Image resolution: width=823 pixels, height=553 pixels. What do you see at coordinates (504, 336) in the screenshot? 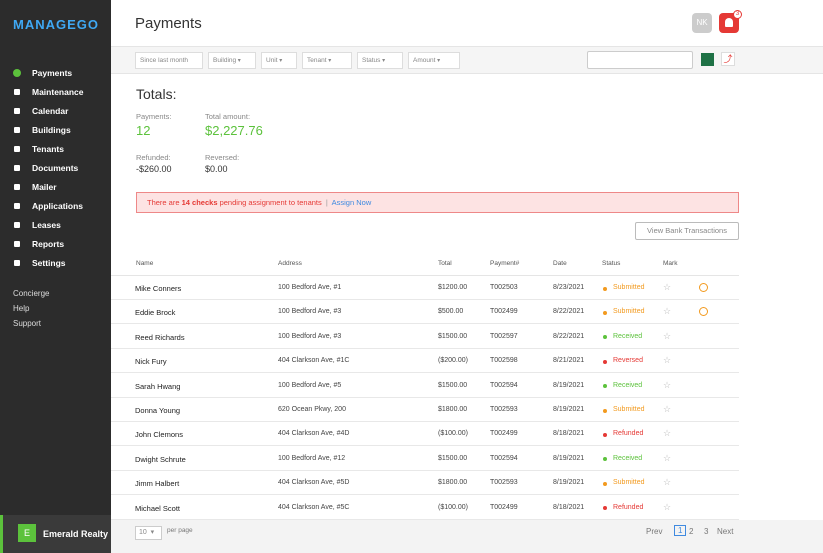
I see `cell-payment: T002597` at bounding box center [504, 336].